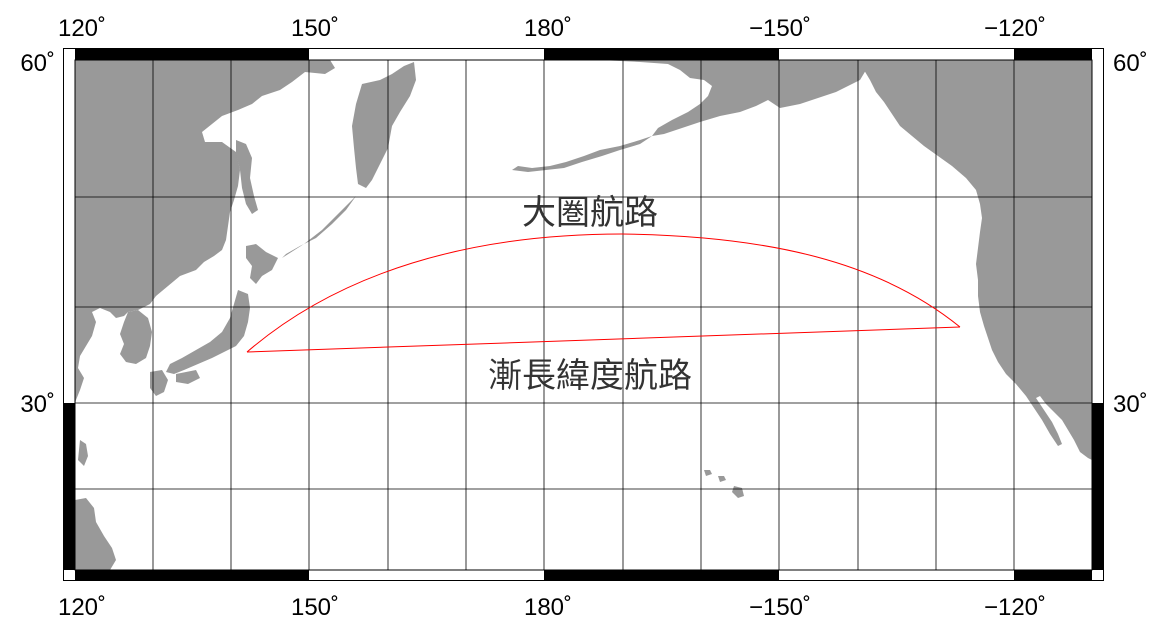 The height and width of the screenshot is (631, 1164). What do you see at coordinates (780, 28) in the screenshot?
I see `top-label-m150: −150˚` at bounding box center [780, 28].